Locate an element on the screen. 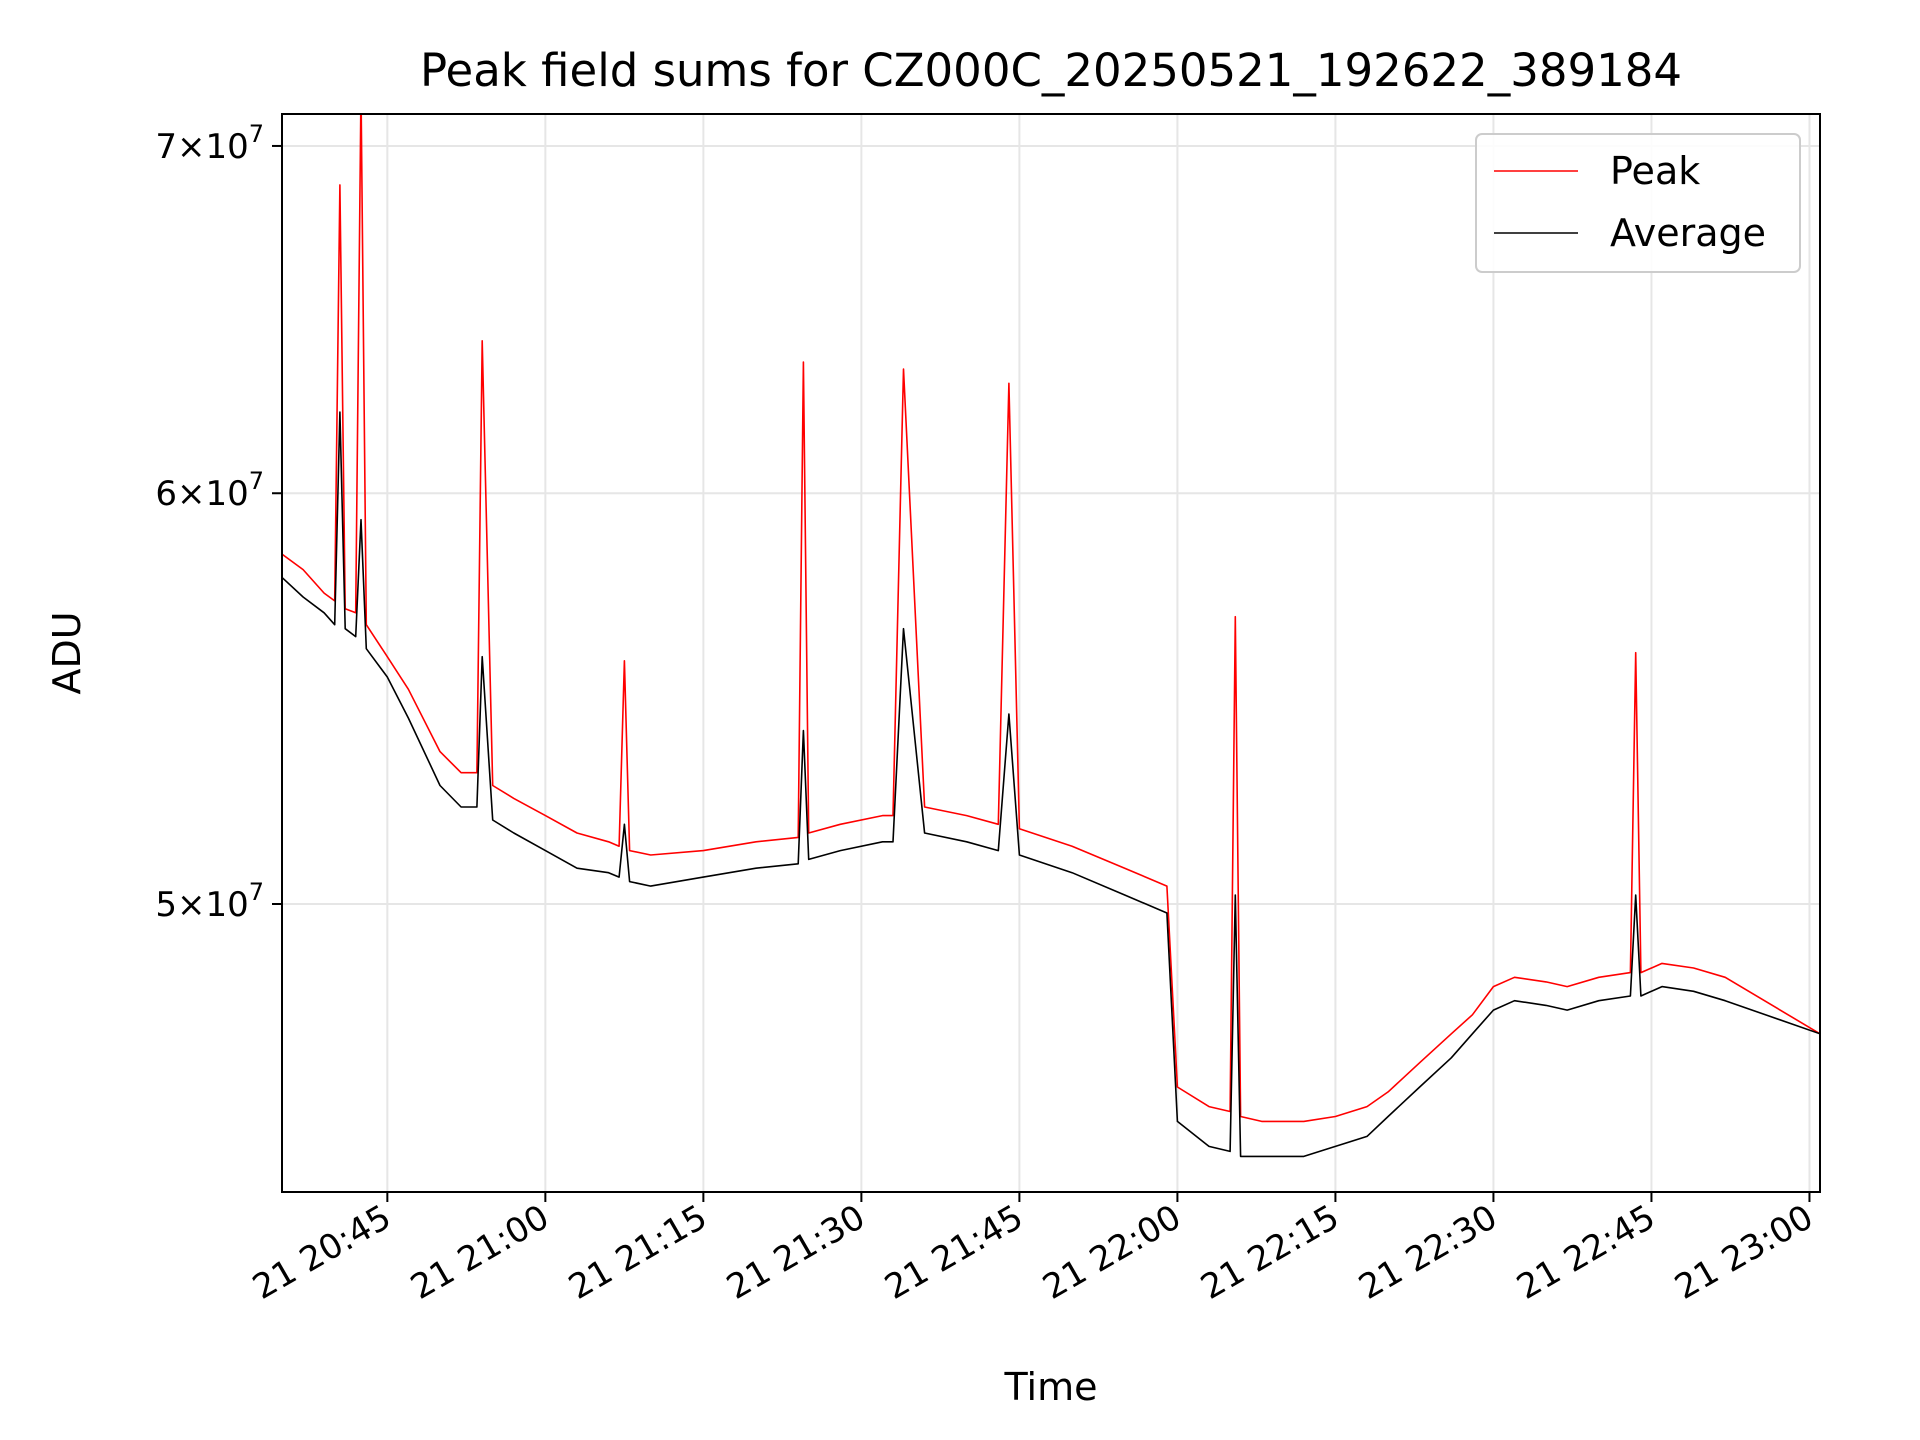 This screenshot has width=1920, height=1440. y-tick-mantissa: 5 is located at coordinates (166, 905).